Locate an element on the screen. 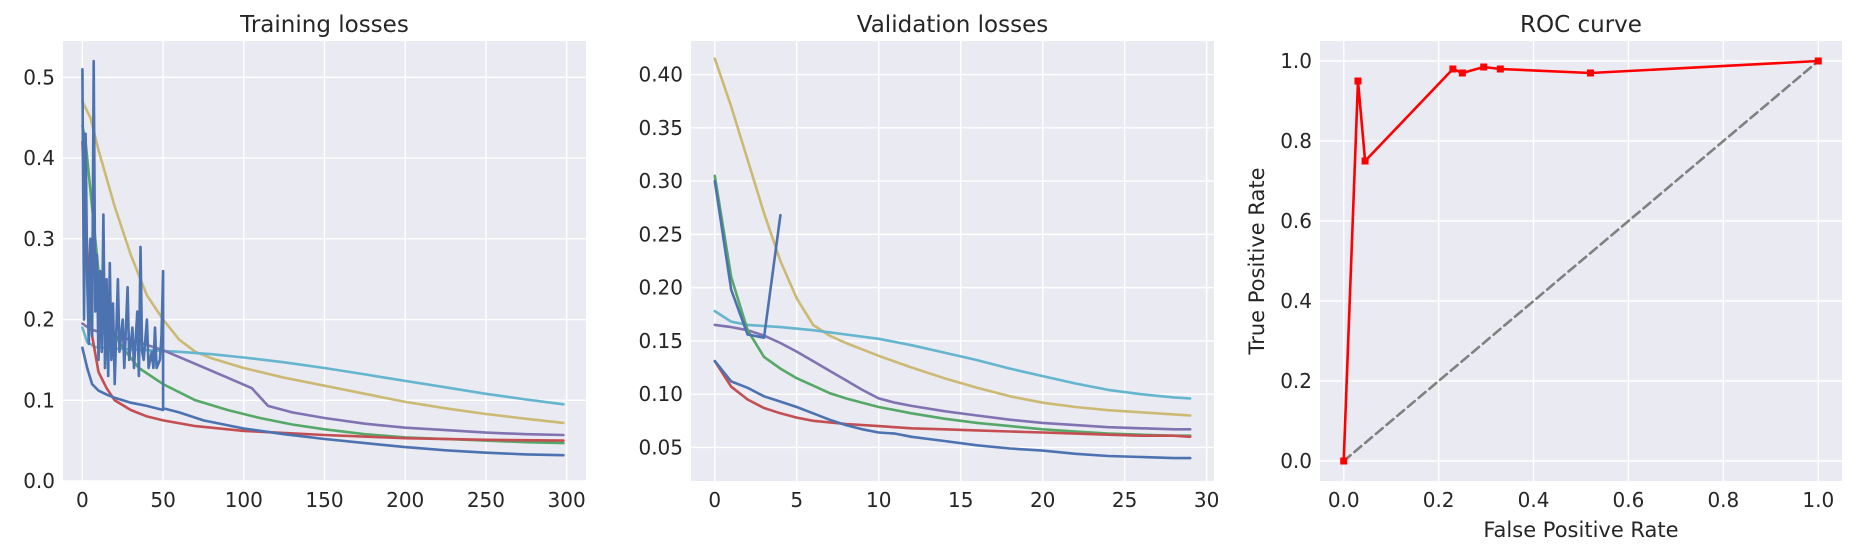 The width and height of the screenshot is (1860, 555). y-tick-label: 0.8 is located at coordinates (1296, 141).